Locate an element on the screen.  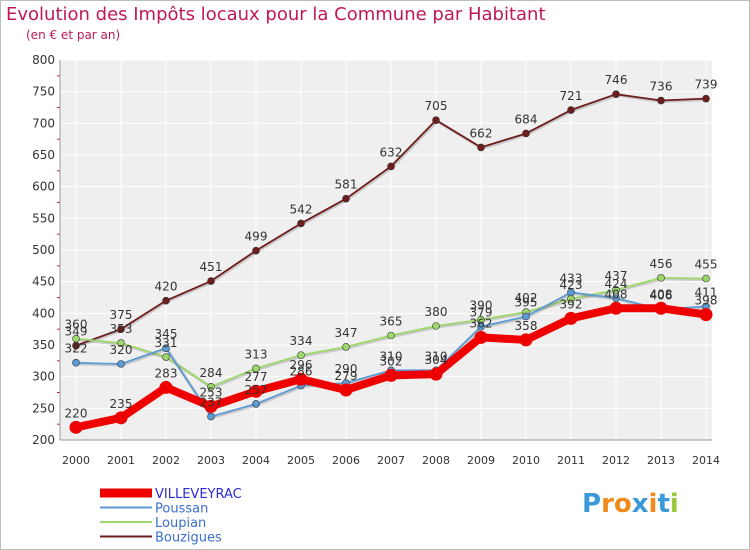
data-label: 746 is located at coordinates (616, 80).